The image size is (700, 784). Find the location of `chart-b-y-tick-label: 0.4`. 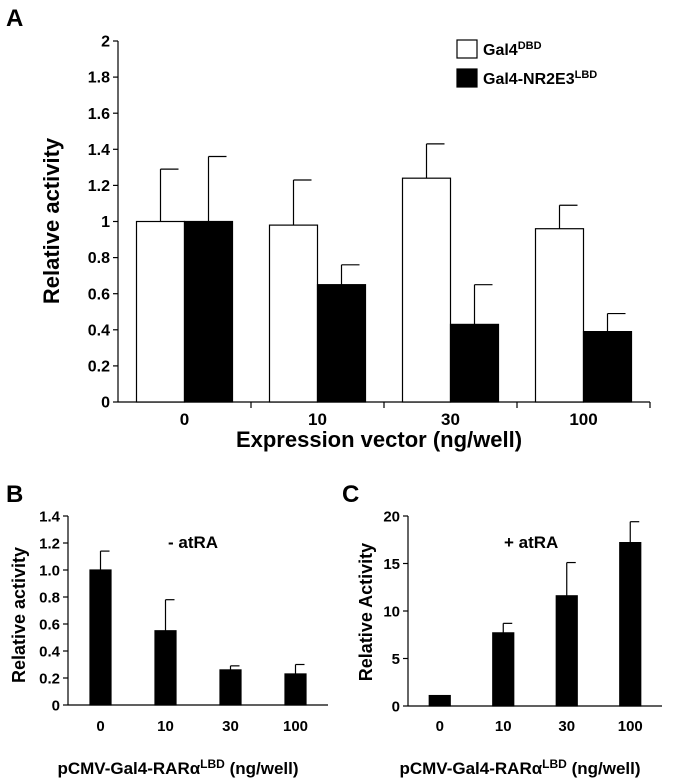

chart-b-y-tick-label: 0.4 is located at coordinates (50, 651).